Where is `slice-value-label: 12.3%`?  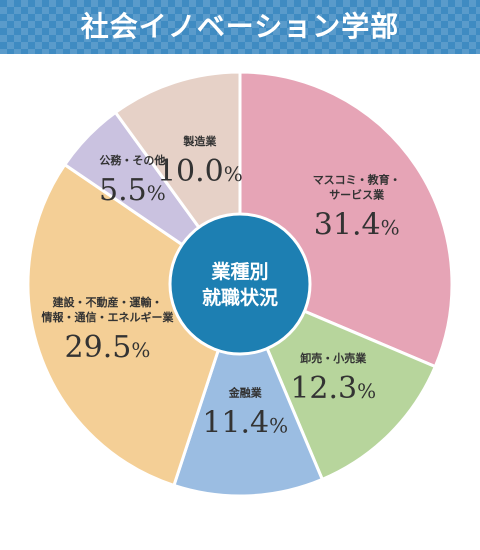 slice-value-label: 12.3% is located at coordinates (333, 388).